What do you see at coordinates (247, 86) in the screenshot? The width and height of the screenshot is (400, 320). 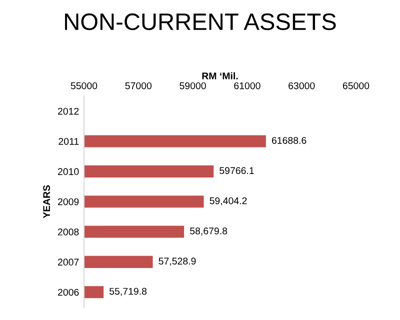 I see `x-tick-label: 61000` at bounding box center [247, 86].